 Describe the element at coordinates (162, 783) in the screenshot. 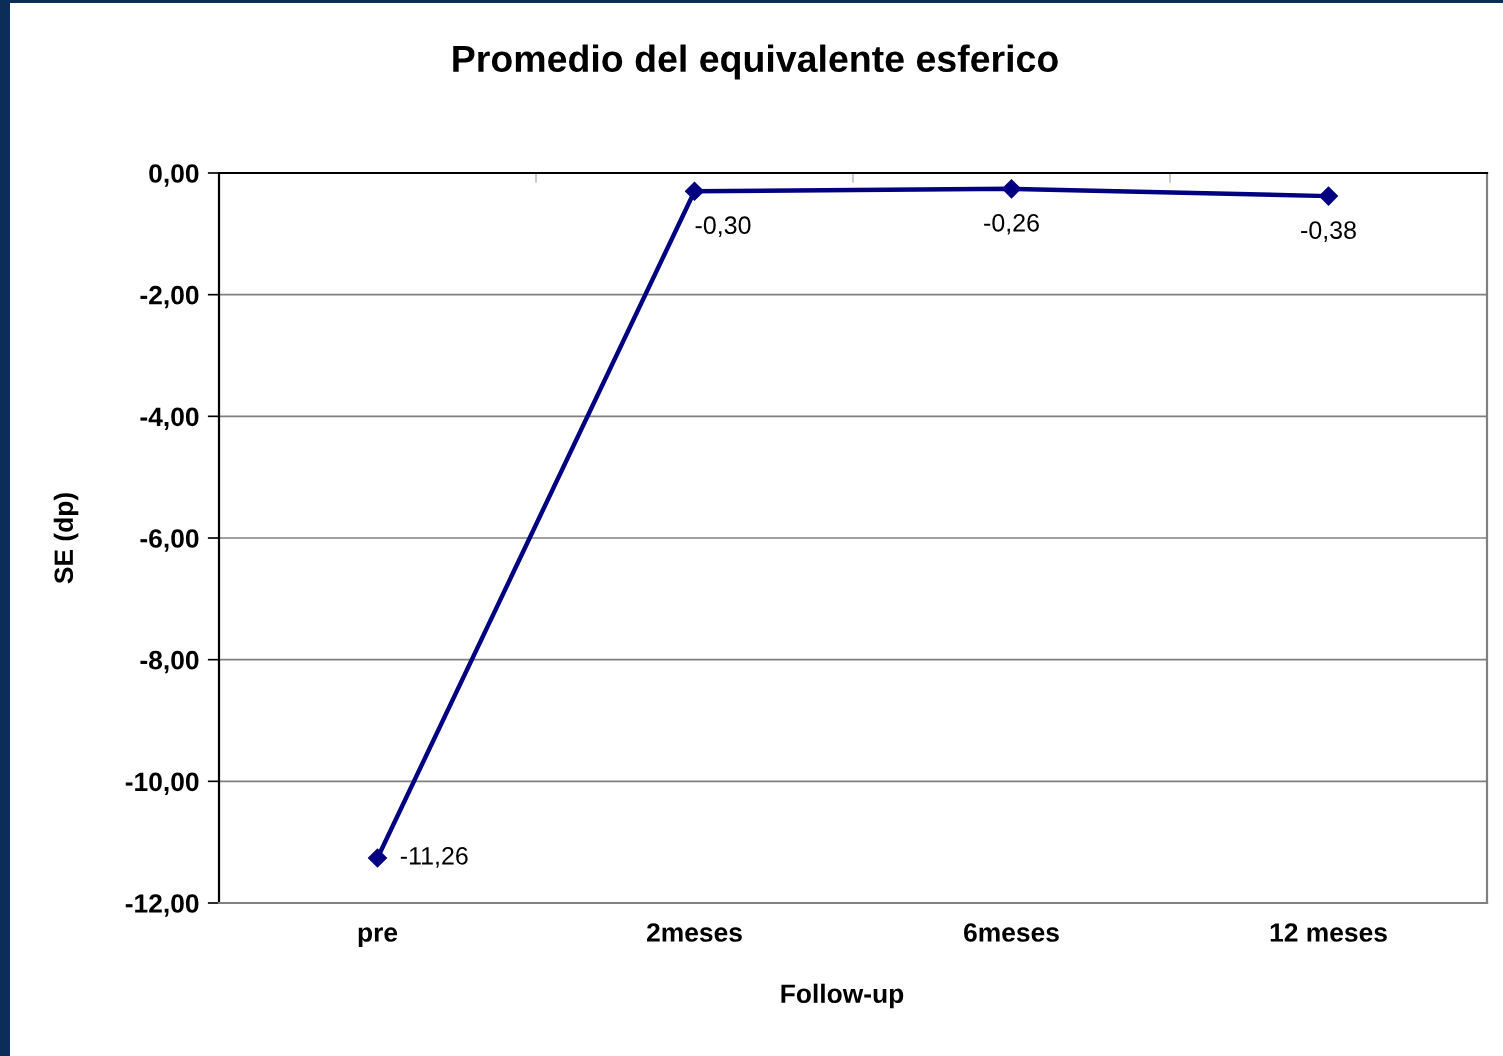

I see `y-tick-label: -10,00` at that location.